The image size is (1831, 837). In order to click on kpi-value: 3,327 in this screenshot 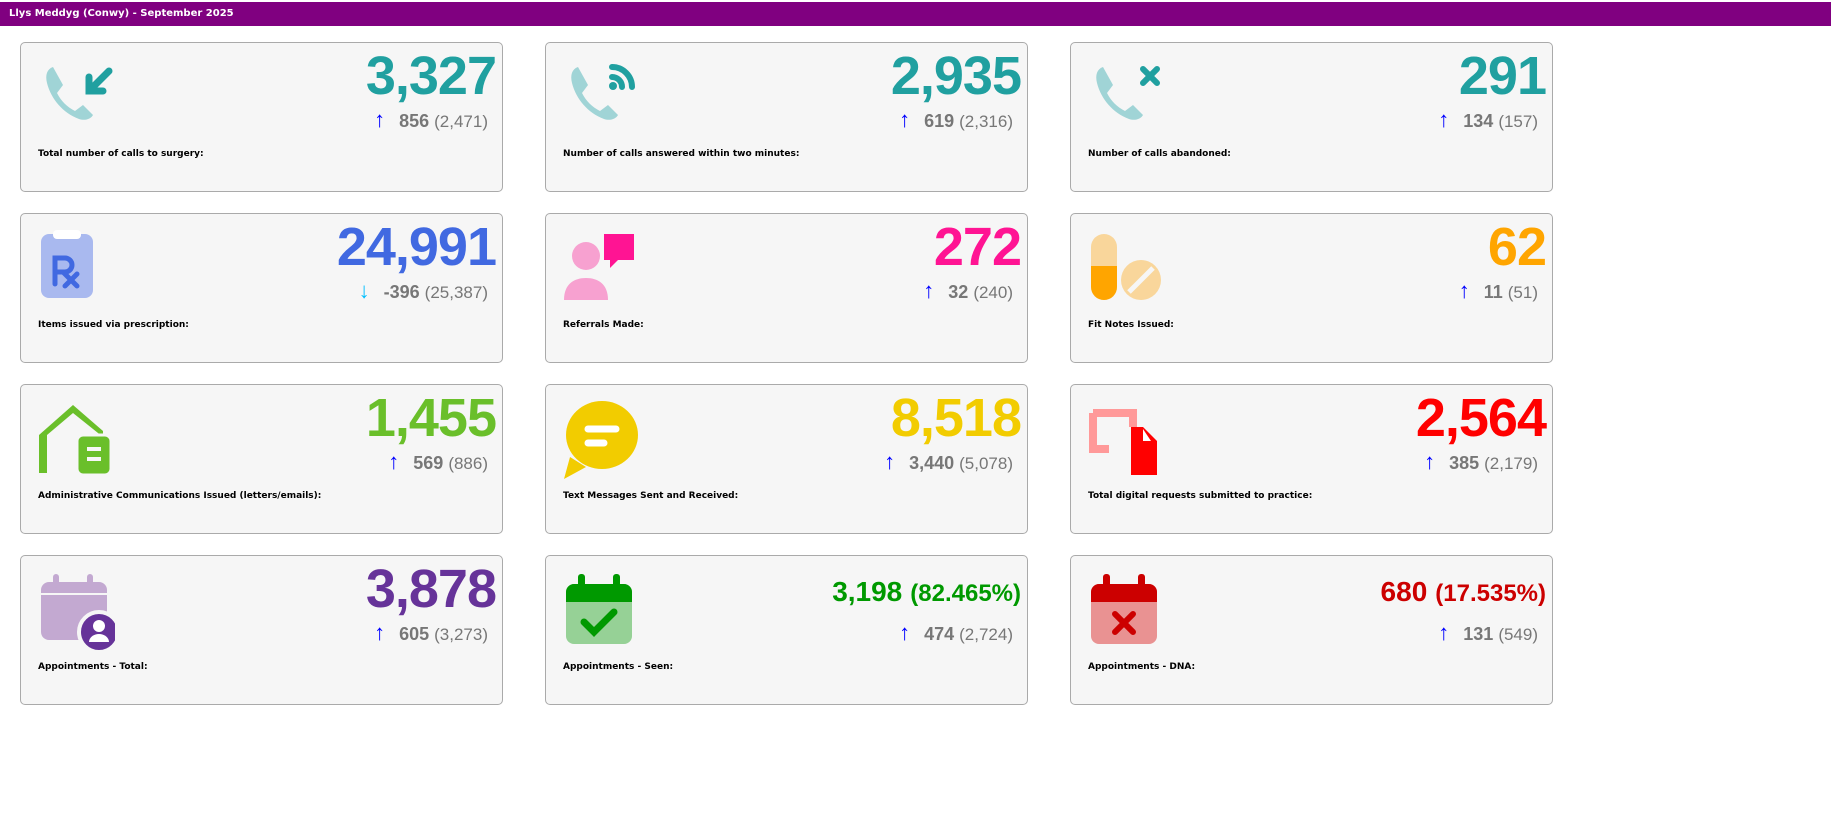, I will do `click(431, 76)`.